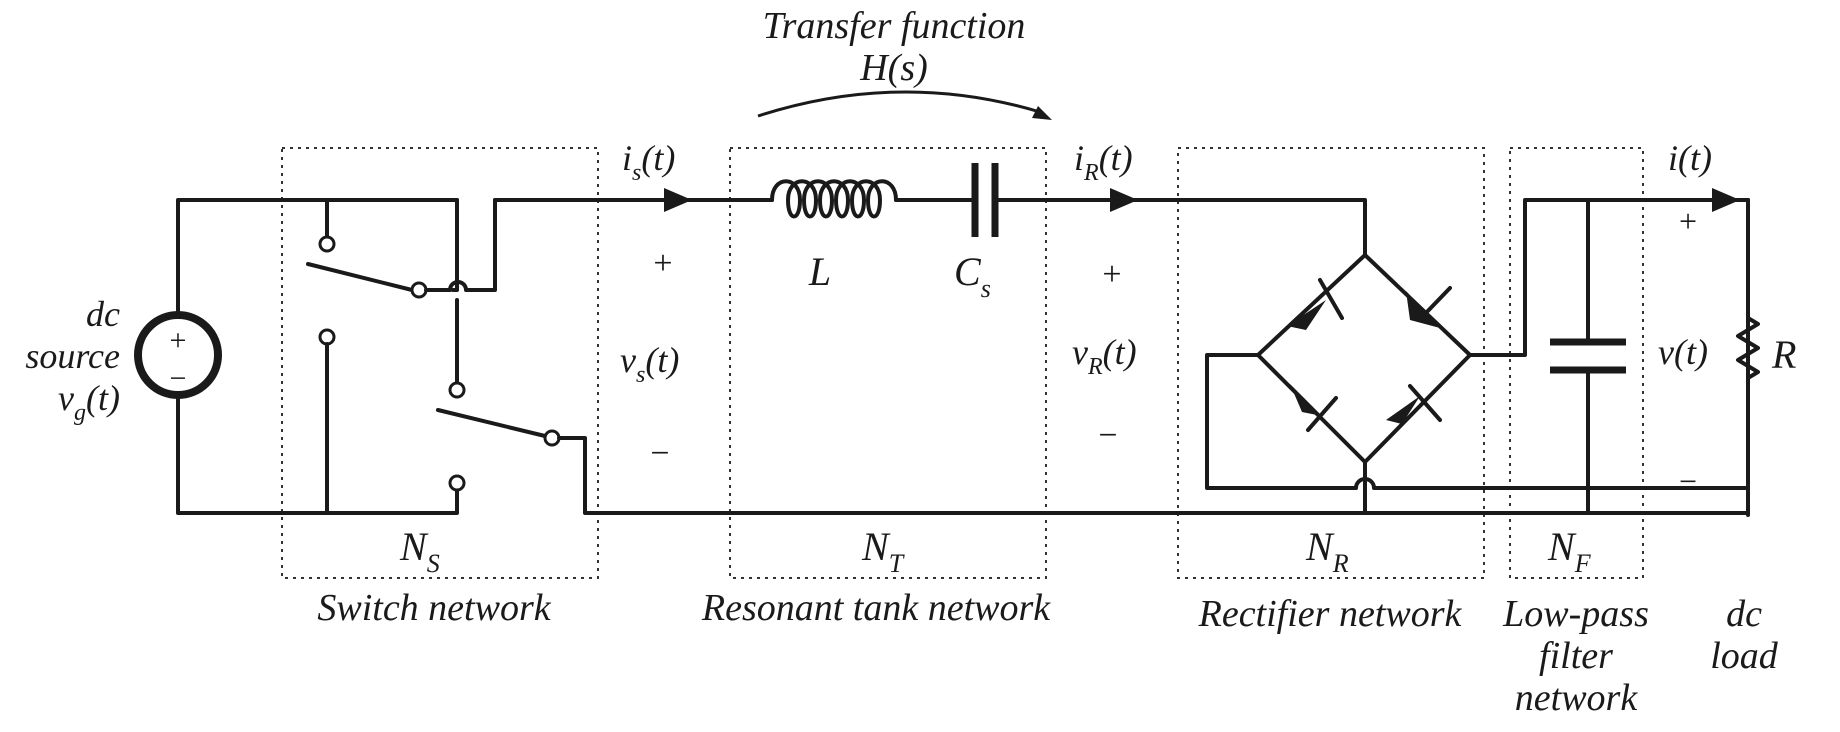 This screenshot has height=732, width=1840. I want to click on filter-label-line2: filter, so click(1576, 656).